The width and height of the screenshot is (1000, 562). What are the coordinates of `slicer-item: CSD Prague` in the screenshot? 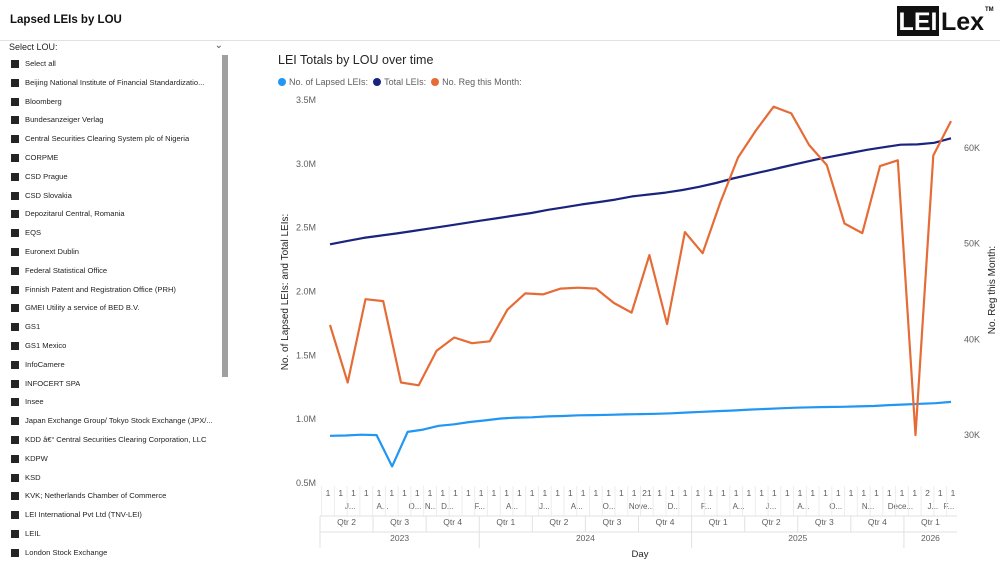 It's located at (116, 180).